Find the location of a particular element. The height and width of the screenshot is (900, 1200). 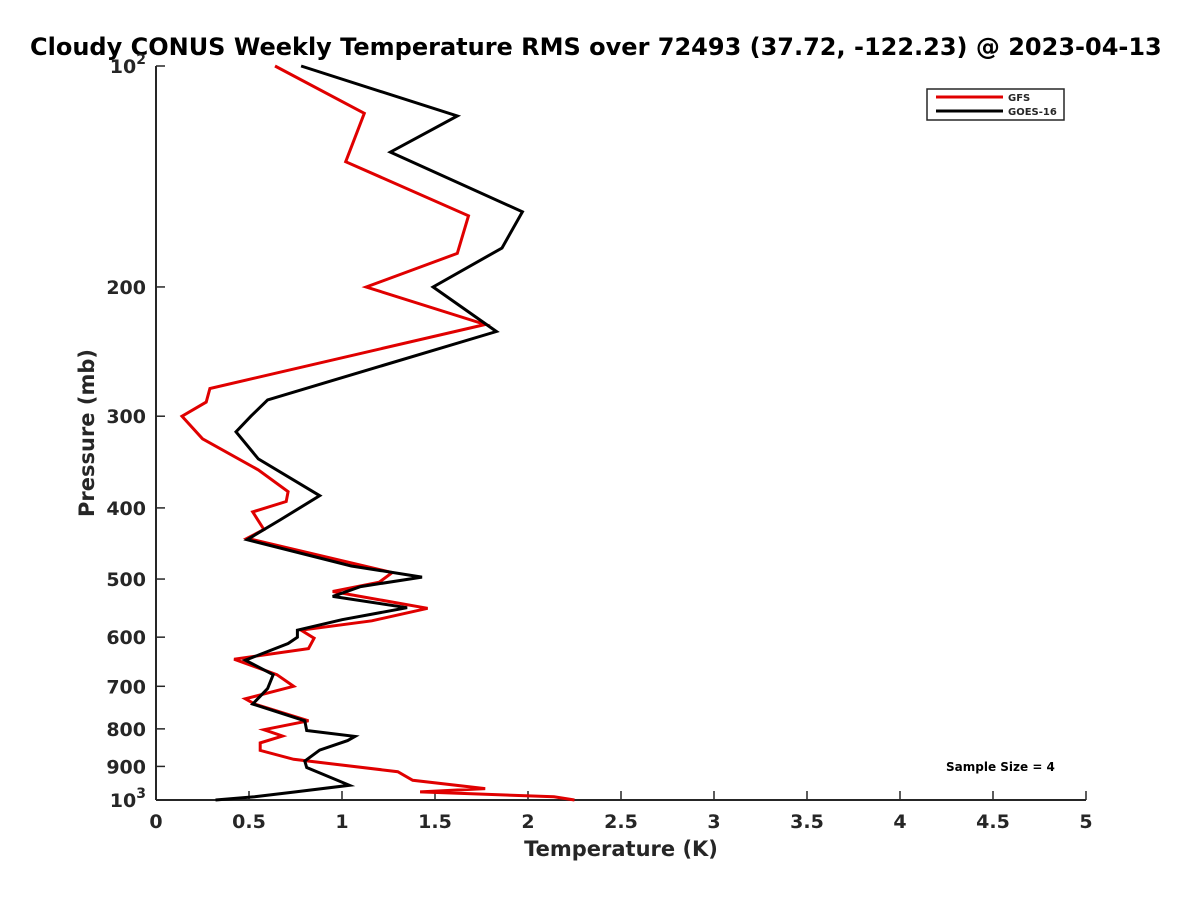

legend-box is located at coordinates (995, 104).